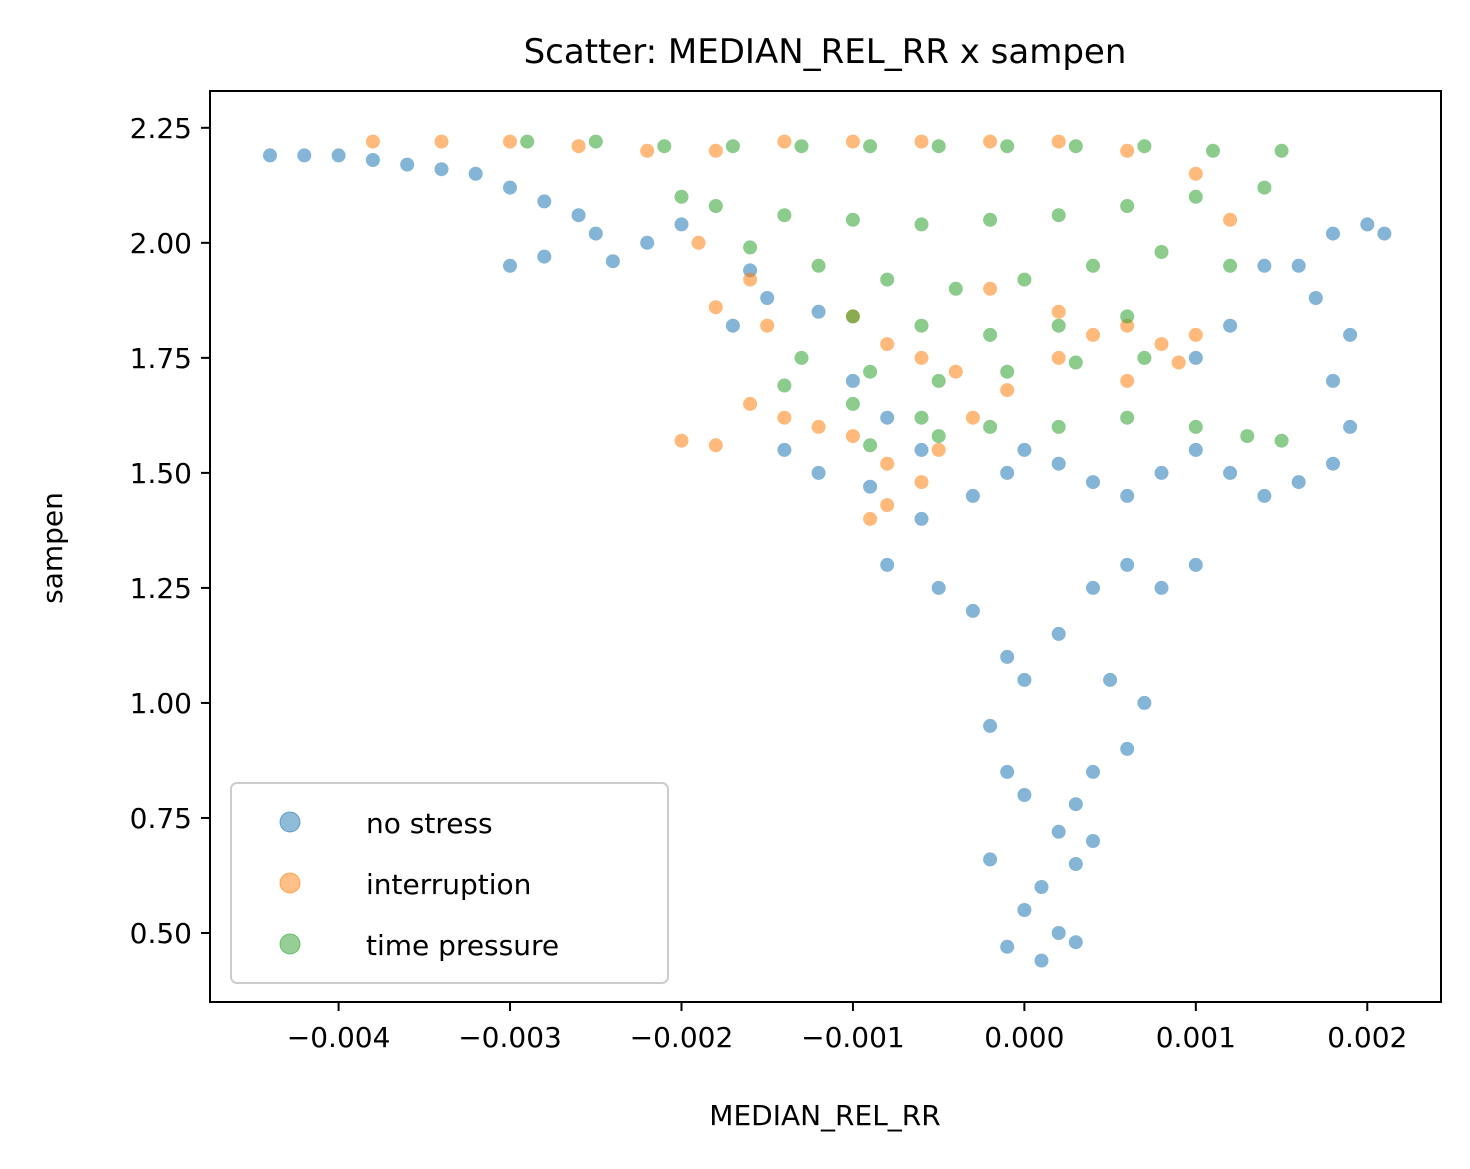  I want to click on y-tick-label: 1.50, so click(161, 473).